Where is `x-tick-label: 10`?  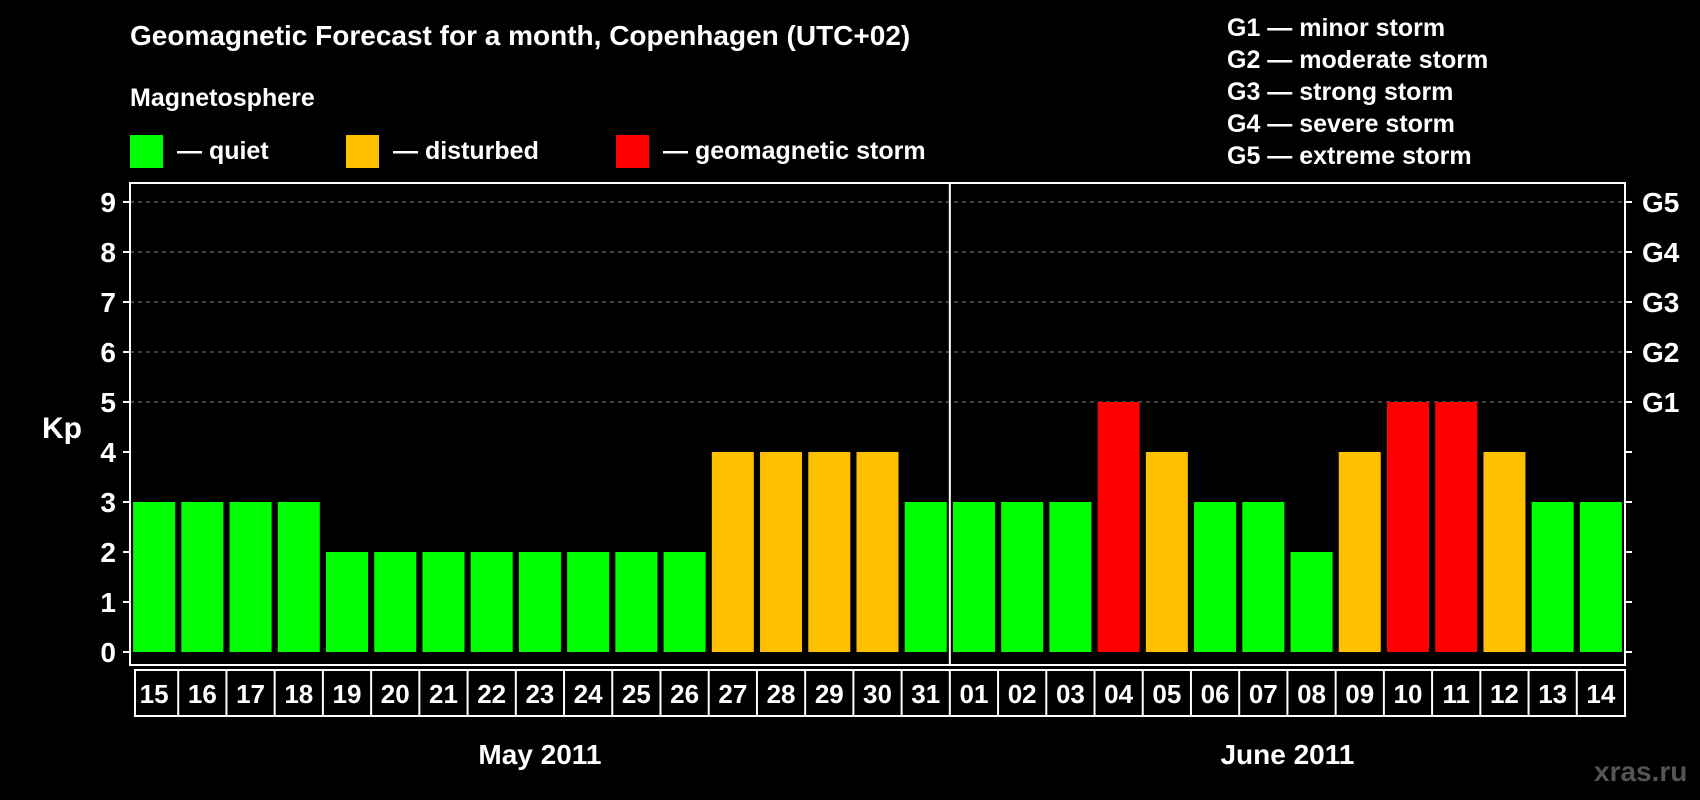
x-tick-label: 10 is located at coordinates (1408, 694).